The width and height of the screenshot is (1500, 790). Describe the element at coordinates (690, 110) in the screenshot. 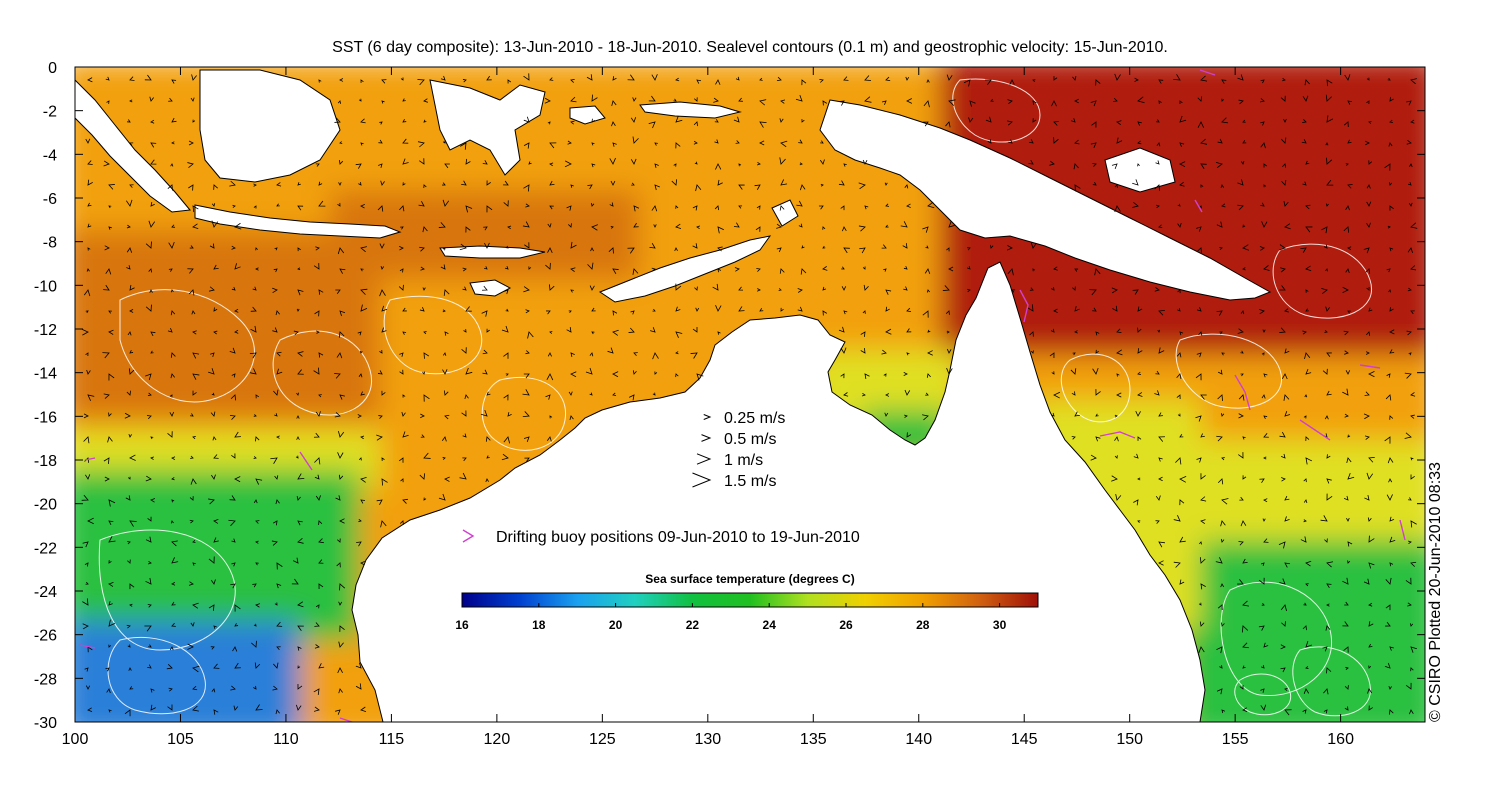

I see `seram-island` at that location.